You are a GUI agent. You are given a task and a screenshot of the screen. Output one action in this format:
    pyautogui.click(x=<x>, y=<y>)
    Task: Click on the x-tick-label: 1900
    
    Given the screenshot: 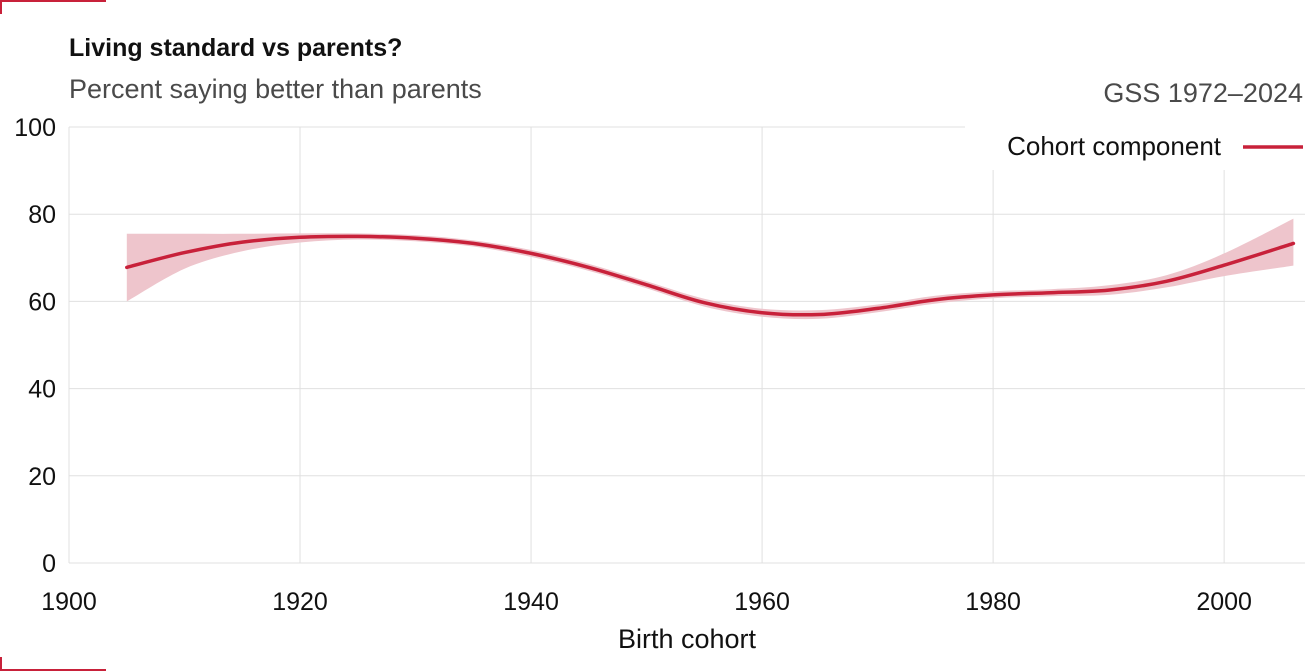 What is the action you would take?
    pyautogui.click(x=69, y=602)
    